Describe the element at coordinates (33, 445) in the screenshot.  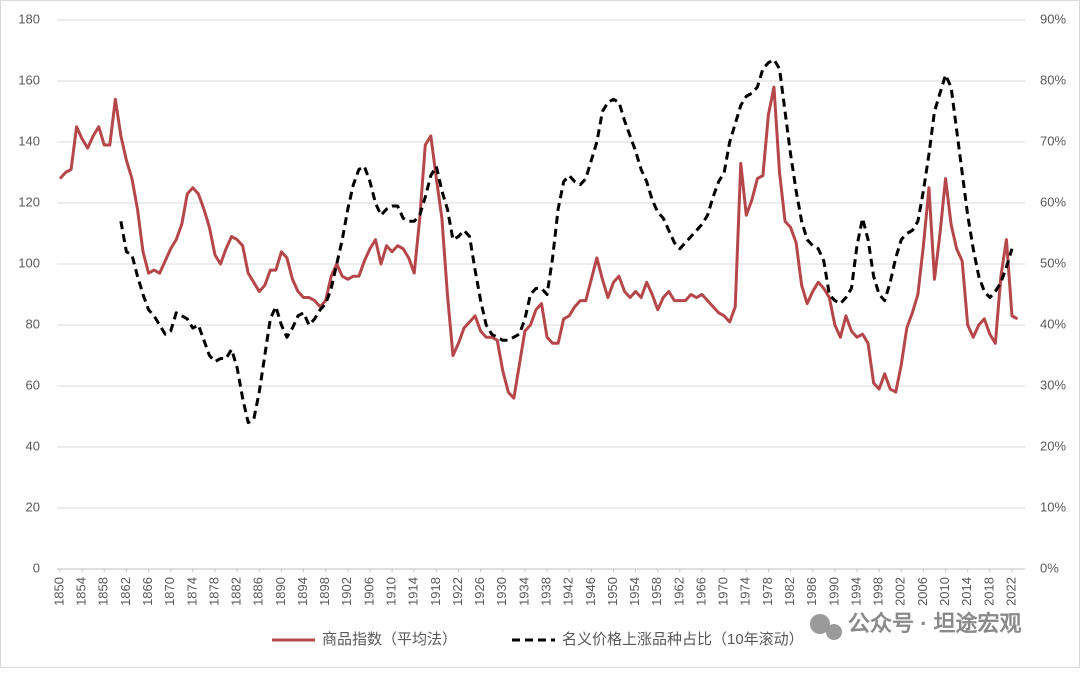
I see `y-tick-label: 40` at that location.